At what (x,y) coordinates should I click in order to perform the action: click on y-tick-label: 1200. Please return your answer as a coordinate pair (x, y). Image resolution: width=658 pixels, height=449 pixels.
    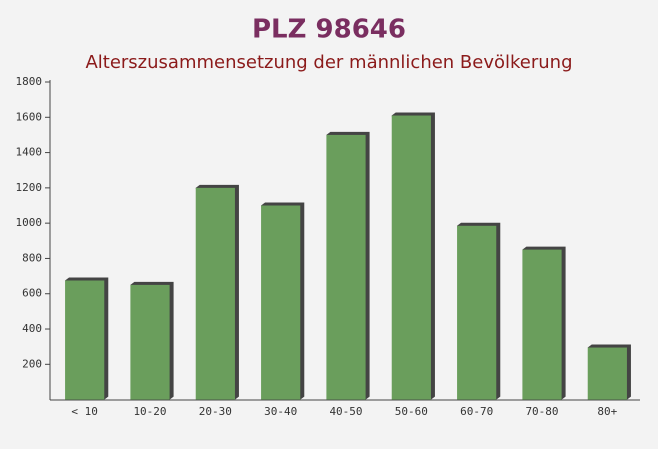
    Looking at the image, I should click on (29, 187).